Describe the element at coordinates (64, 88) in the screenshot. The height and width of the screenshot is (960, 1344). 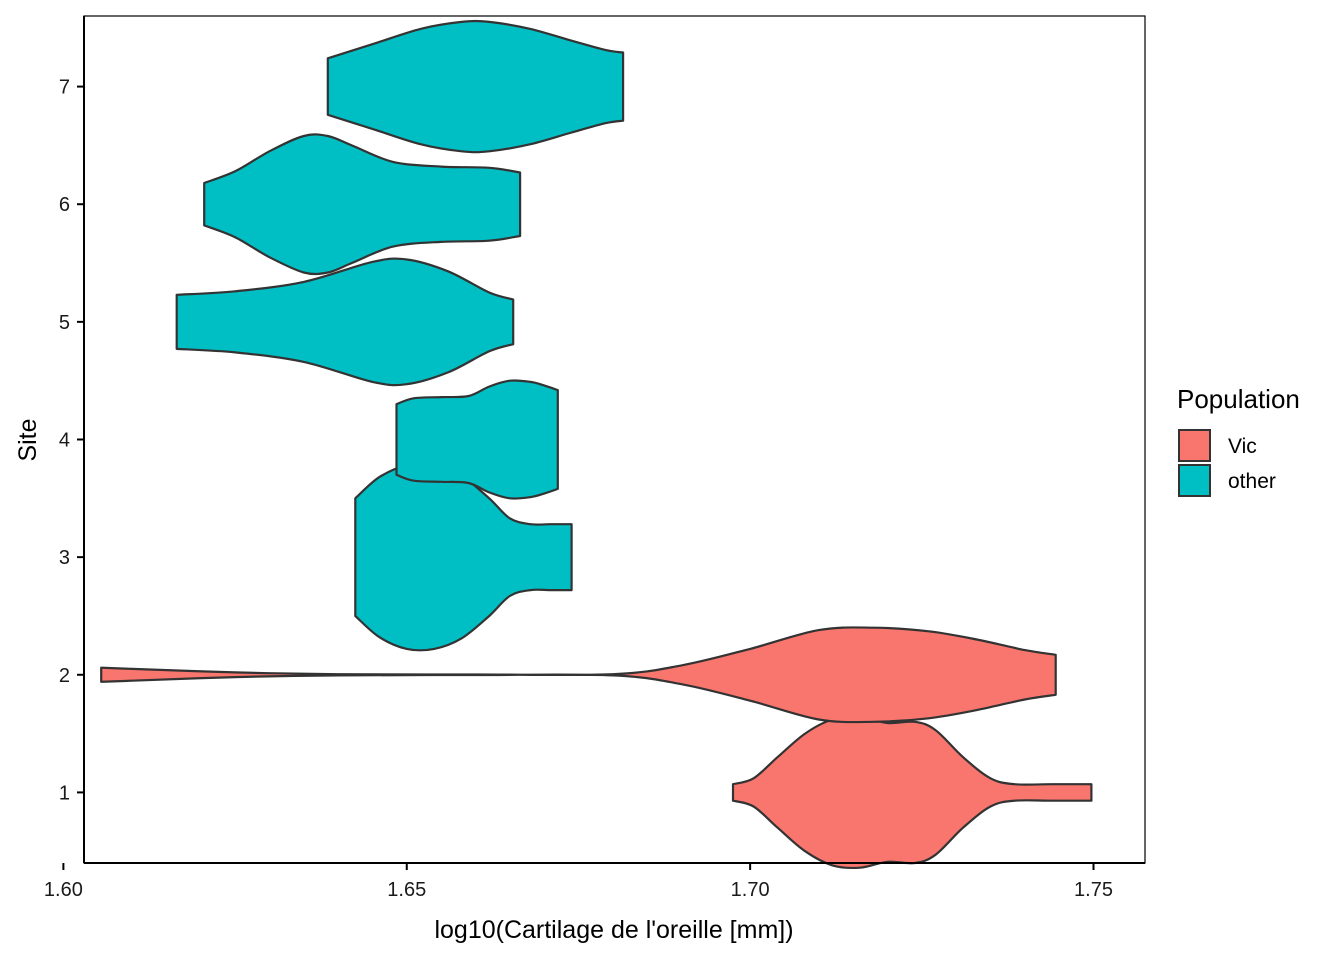
I see `y-tick-label: 7` at that location.